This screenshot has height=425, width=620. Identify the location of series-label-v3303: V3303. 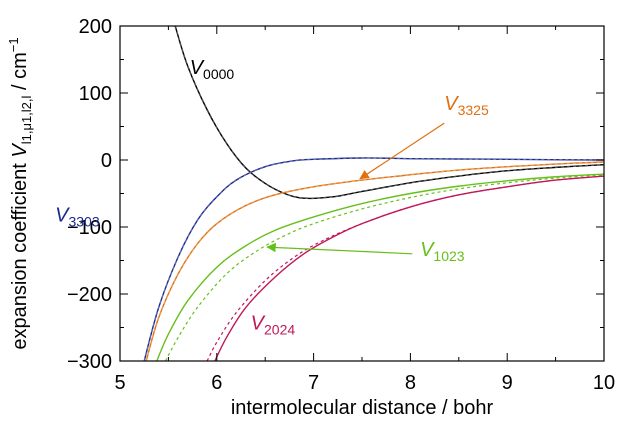
(77, 217).